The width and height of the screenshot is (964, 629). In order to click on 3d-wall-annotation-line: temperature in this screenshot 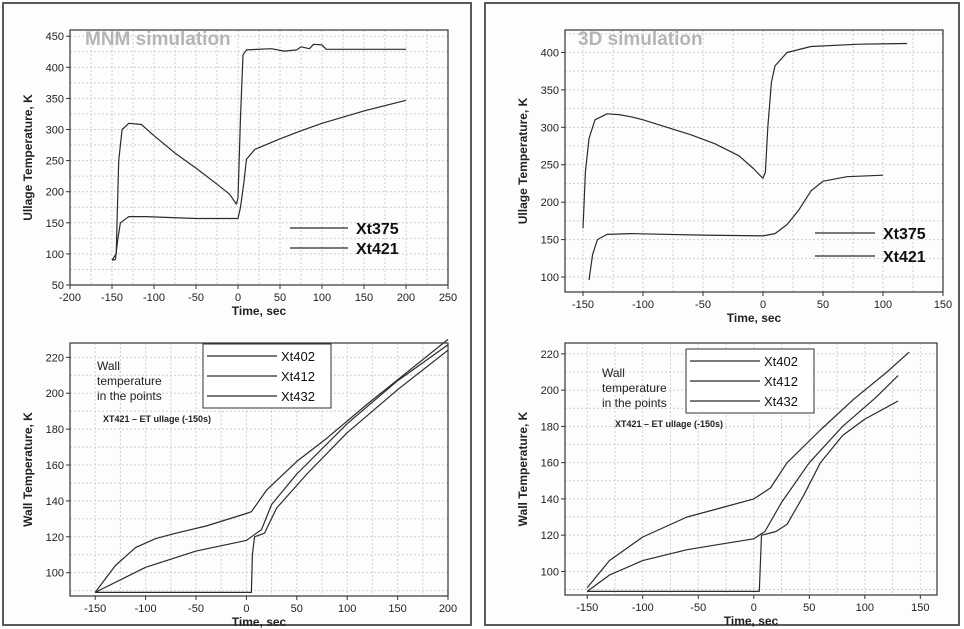, I will do `click(634, 388)`.